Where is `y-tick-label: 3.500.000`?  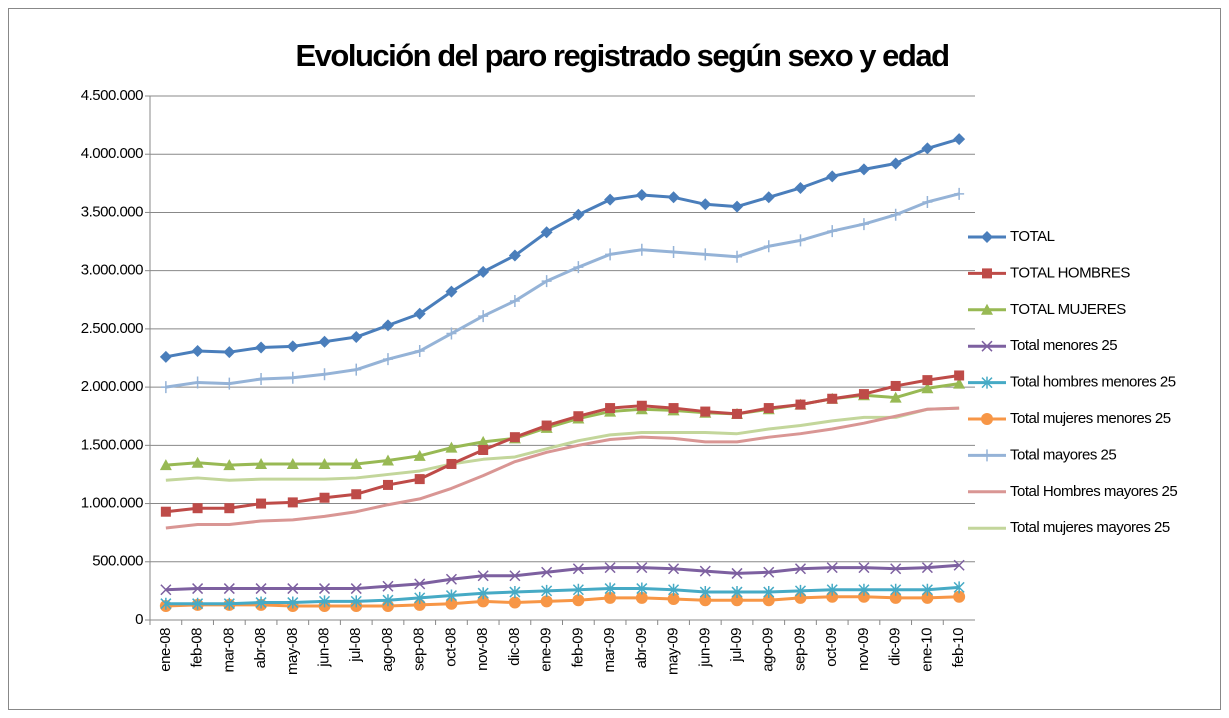
y-tick-label: 3.500.000 is located at coordinates (112, 211).